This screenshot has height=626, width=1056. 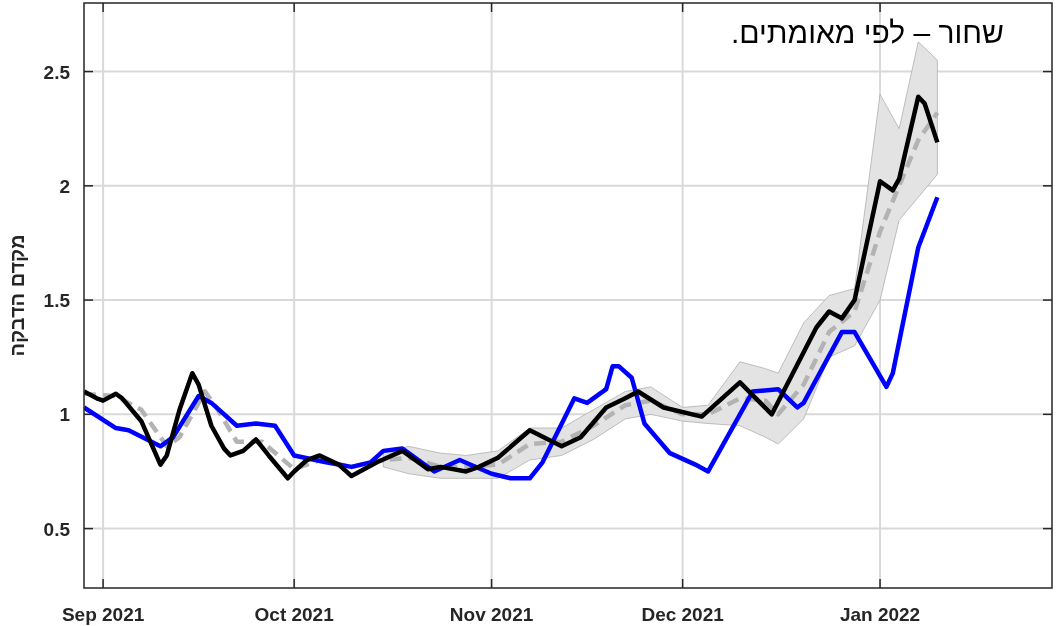 I want to click on y-tick-label: 1.5, so click(x=57, y=301).